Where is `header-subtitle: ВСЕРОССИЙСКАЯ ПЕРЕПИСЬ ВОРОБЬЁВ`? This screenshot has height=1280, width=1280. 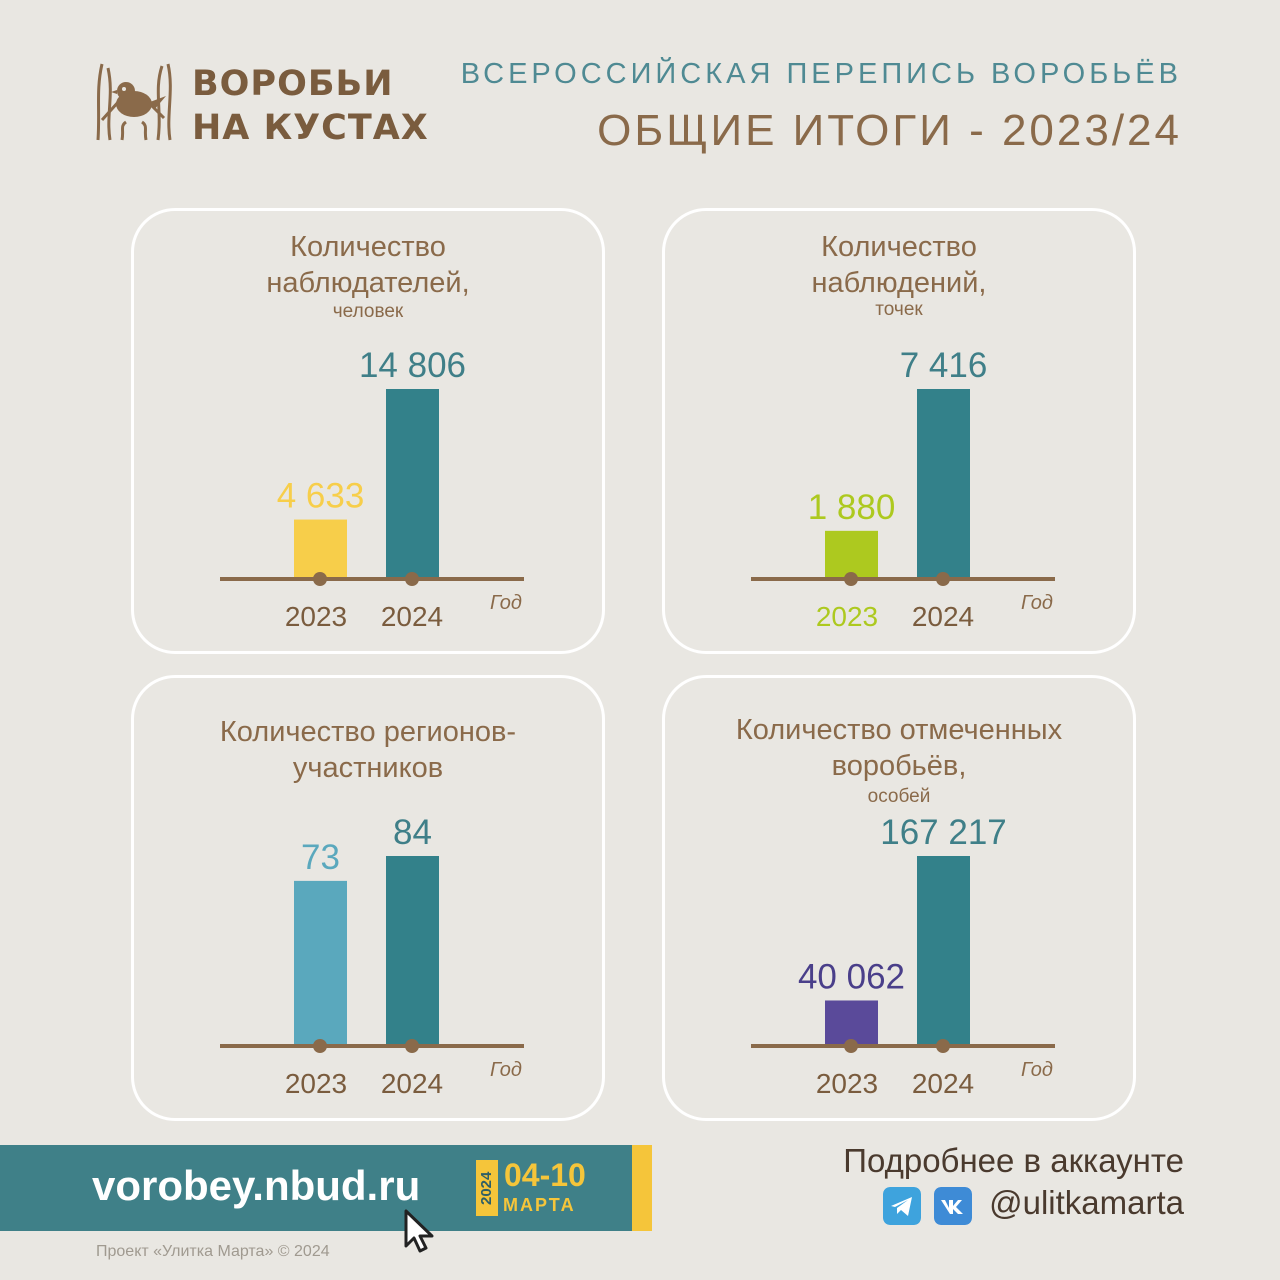
header-subtitle: ВСЕРОССИЙСКАЯ ПЕРЕПИСЬ ВОРОБЬЁВ is located at coordinates (821, 74).